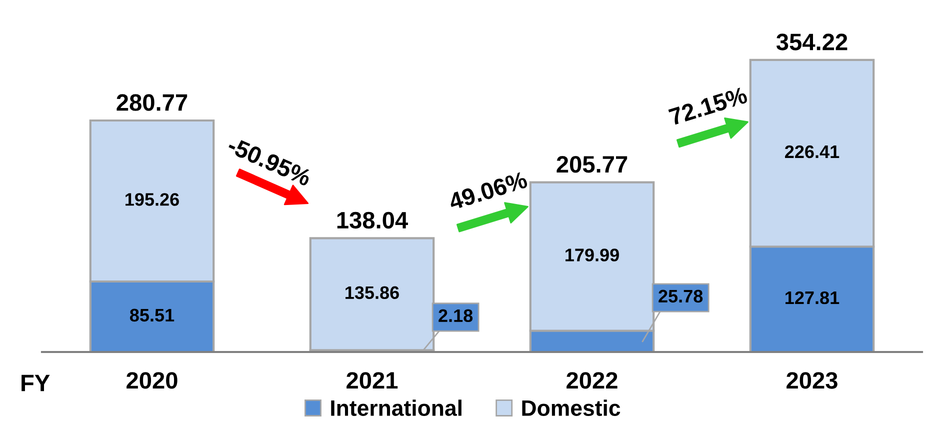 This screenshot has width=926, height=436. What do you see at coordinates (592, 255) in the screenshot?
I see `data-label: 179.99` at bounding box center [592, 255].